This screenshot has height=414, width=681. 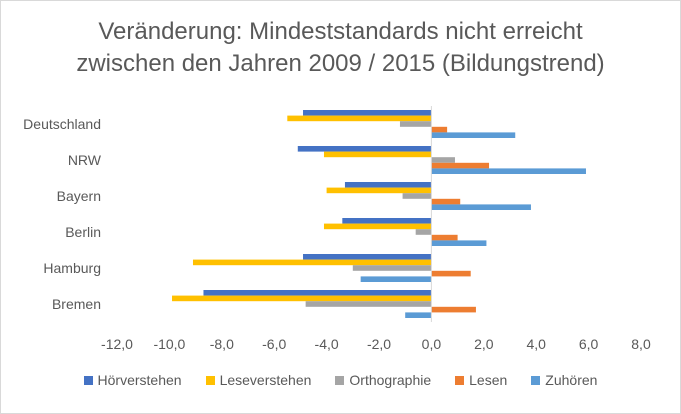 What do you see at coordinates (169, 344) in the screenshot?
I see `x-tick-label: -10,0` at bounding box center [169, 344].